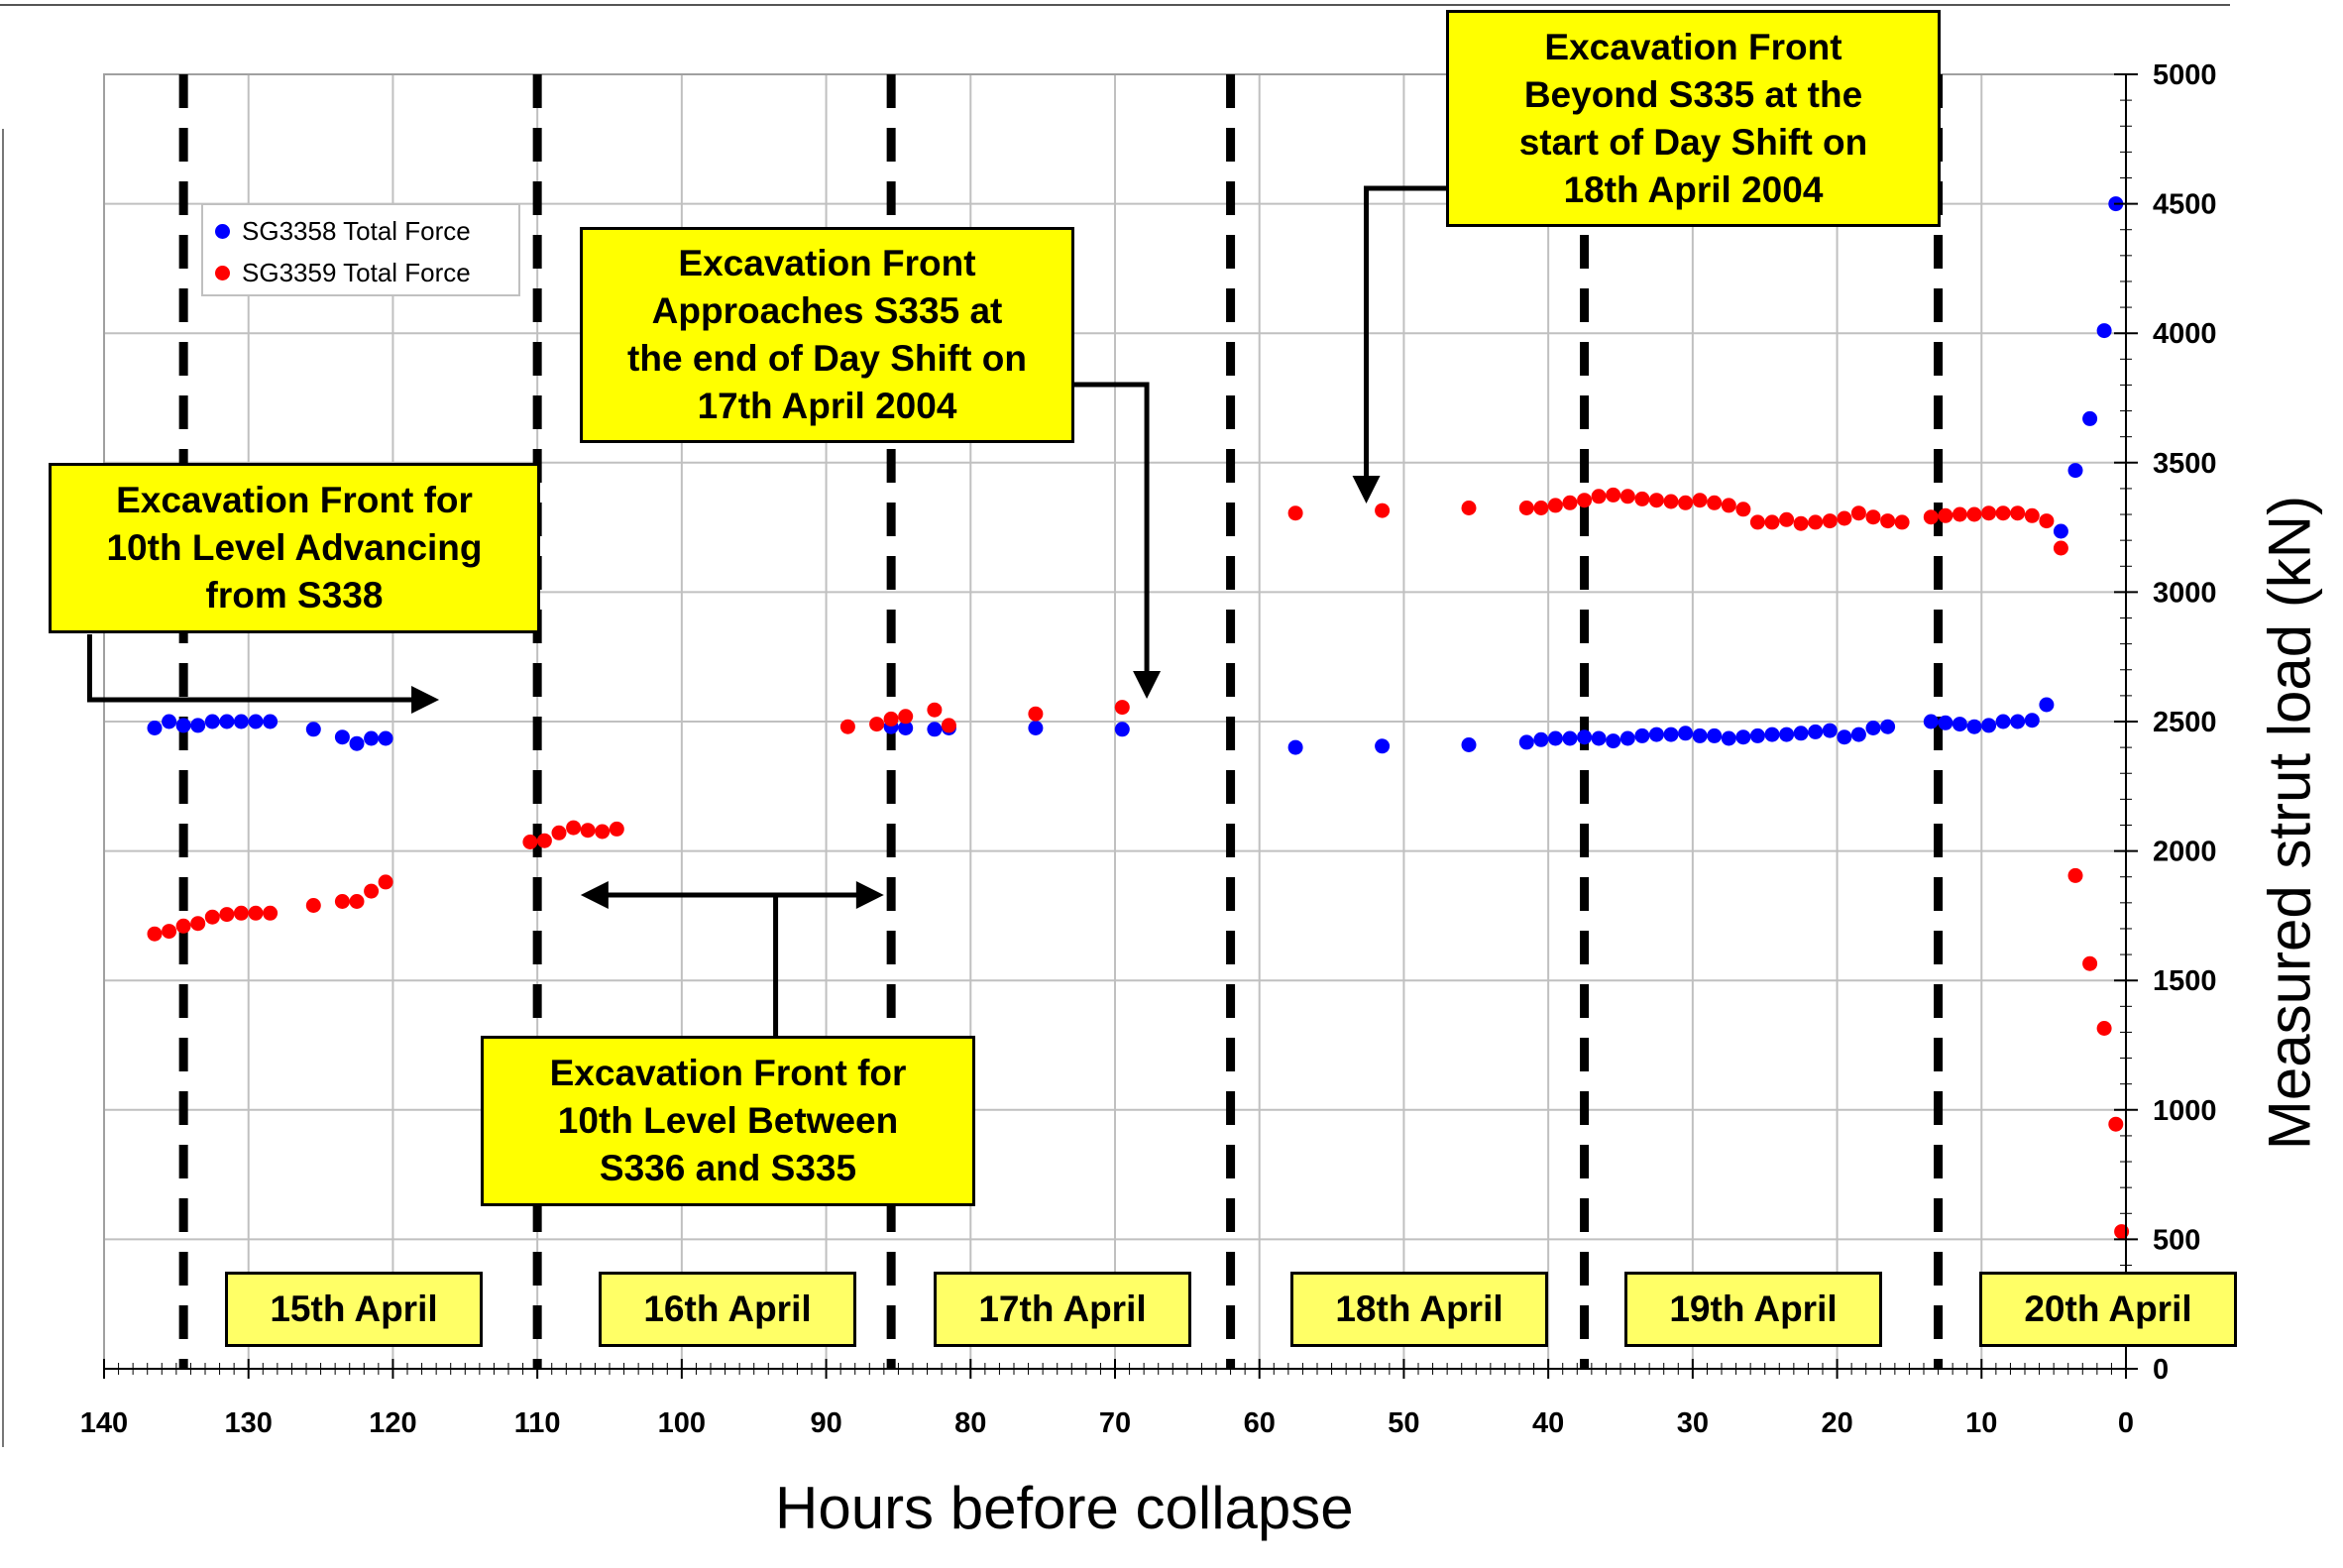  What do you see at coordinates (1419, 1309) in the screenshot?
I see `day-label-18th-april: 18th April` at bounding box center [1419, 1309].